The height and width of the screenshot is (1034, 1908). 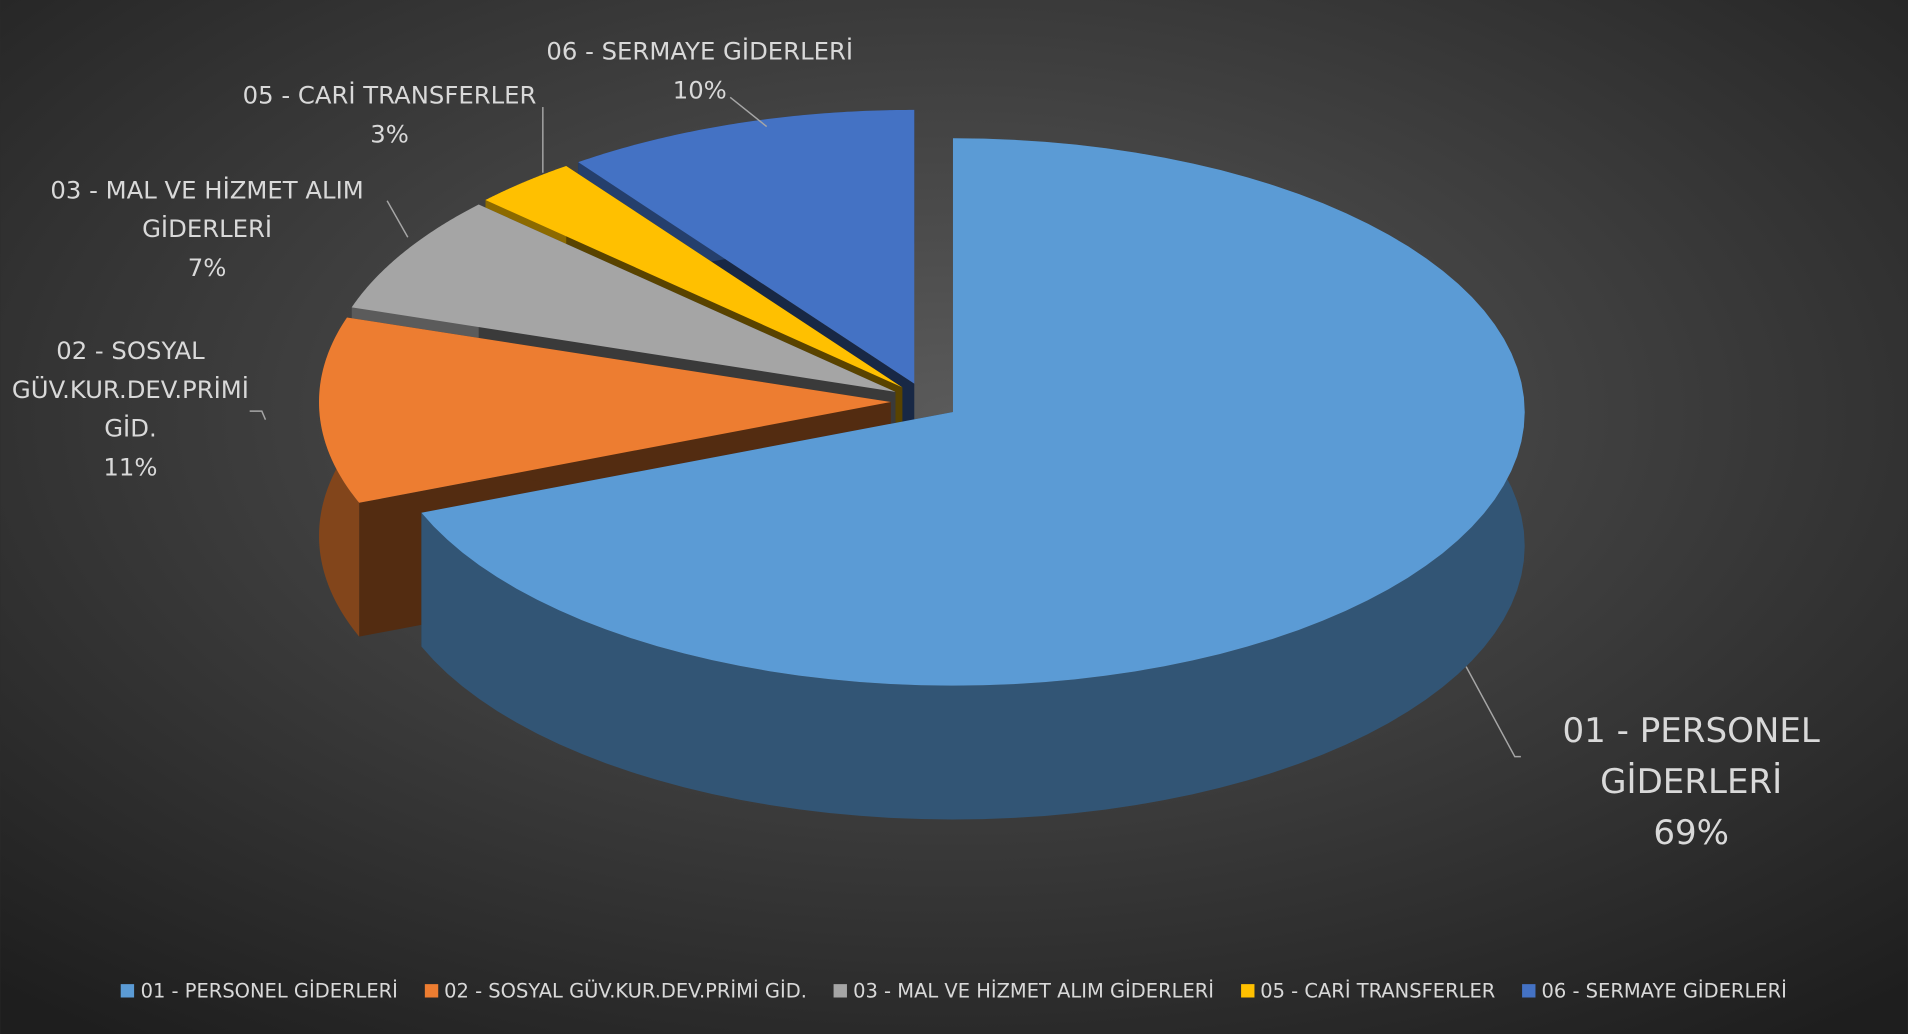 I want to click on data-label: 03 - MAL VE HİZMET ALIM GİDERLERİ 7%, so click(x=206, y=228).